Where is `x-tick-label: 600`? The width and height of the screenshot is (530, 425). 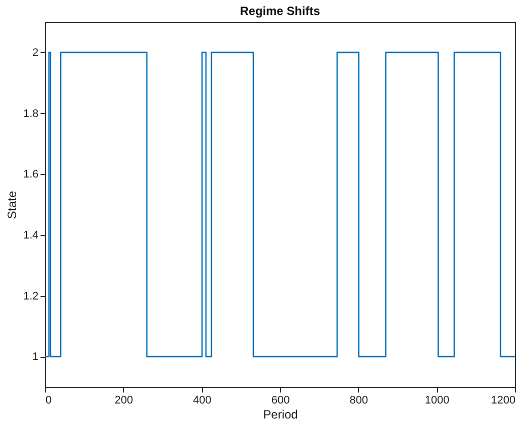 x-tick-label: 600 is located at coordinates (280, 400).